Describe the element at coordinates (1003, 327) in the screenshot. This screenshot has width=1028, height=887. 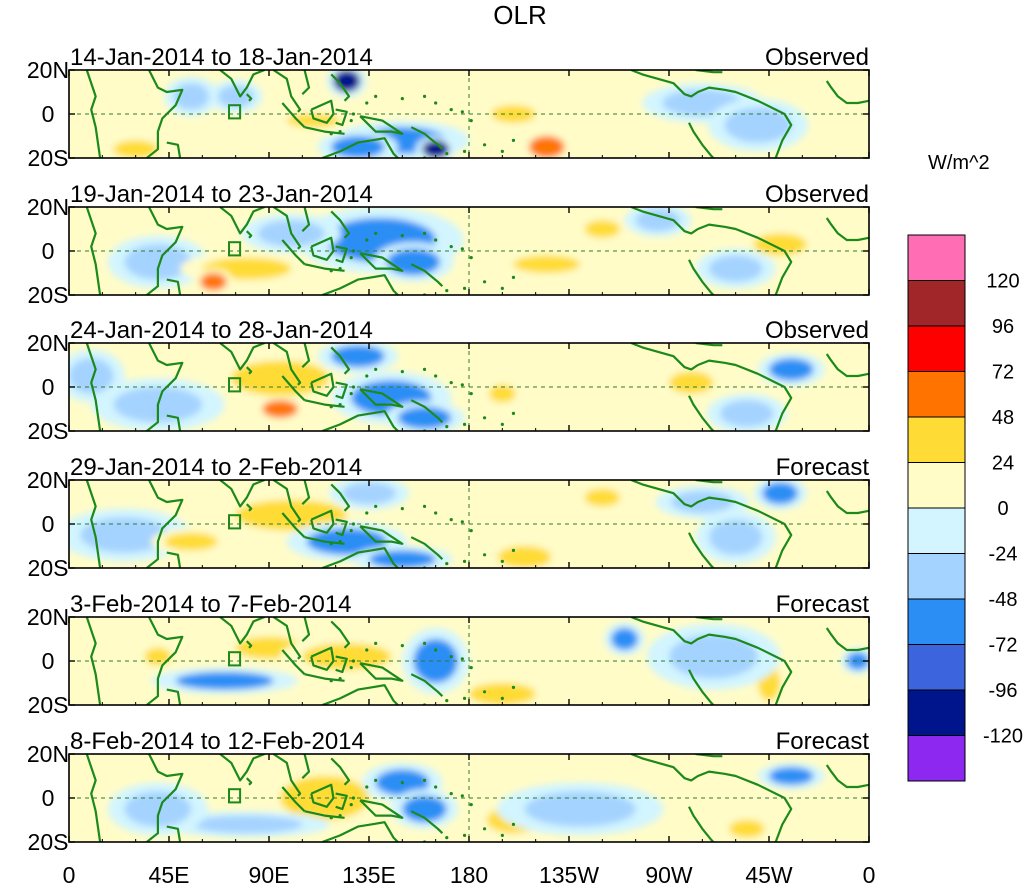
I see `colorbar-tick-label: 96` at that location.